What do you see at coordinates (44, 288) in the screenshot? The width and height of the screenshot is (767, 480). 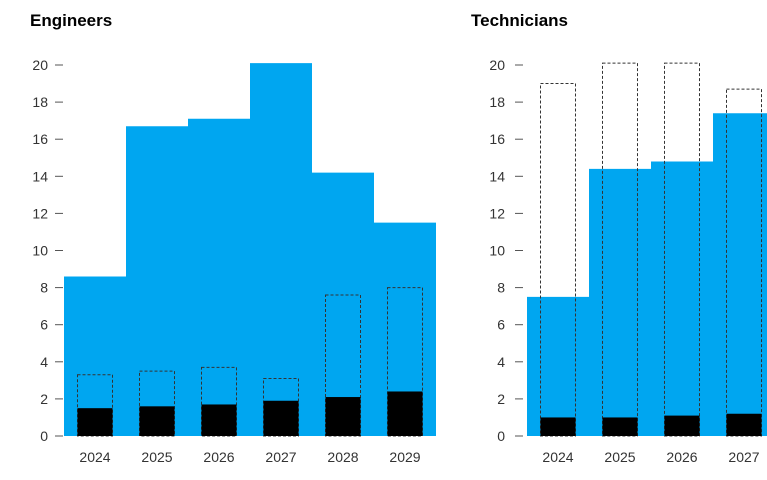 I see `engineers-y-tick-8: 8` at bounding box center [44, 288].